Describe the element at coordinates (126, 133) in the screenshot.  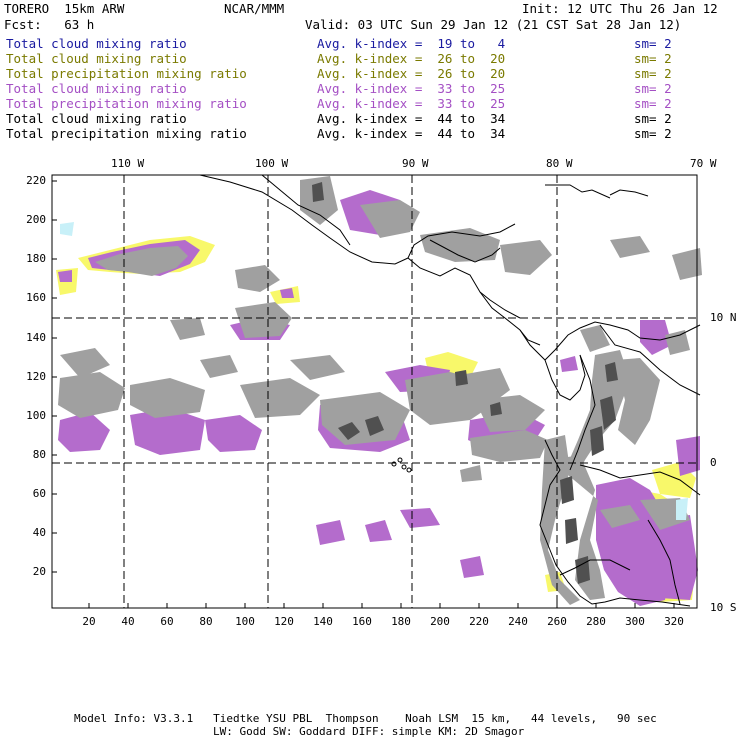
I see `legend-field-7: Total precipitation mixing ratio` at that location.